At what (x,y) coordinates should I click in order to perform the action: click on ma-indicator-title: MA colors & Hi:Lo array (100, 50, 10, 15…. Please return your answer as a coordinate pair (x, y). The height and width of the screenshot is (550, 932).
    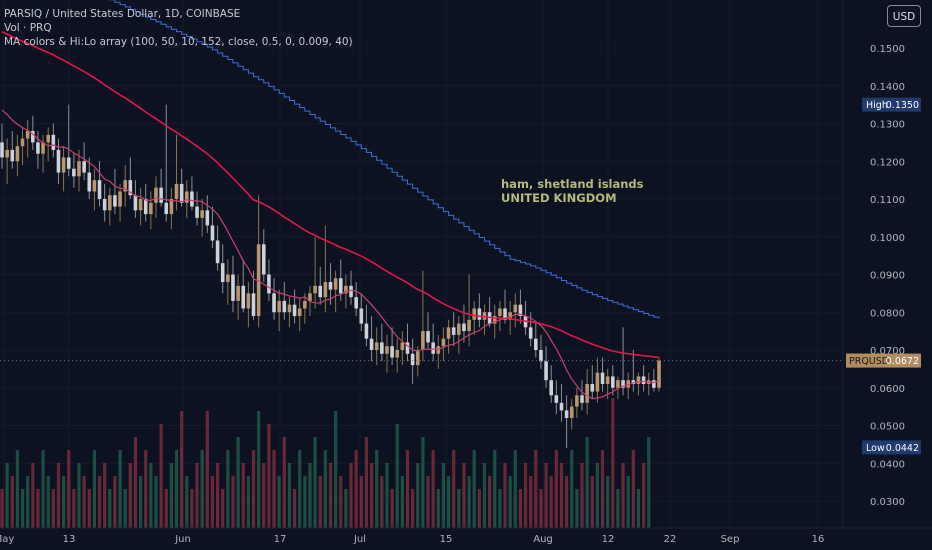
    Looking at the image, I should click on (178, 42).